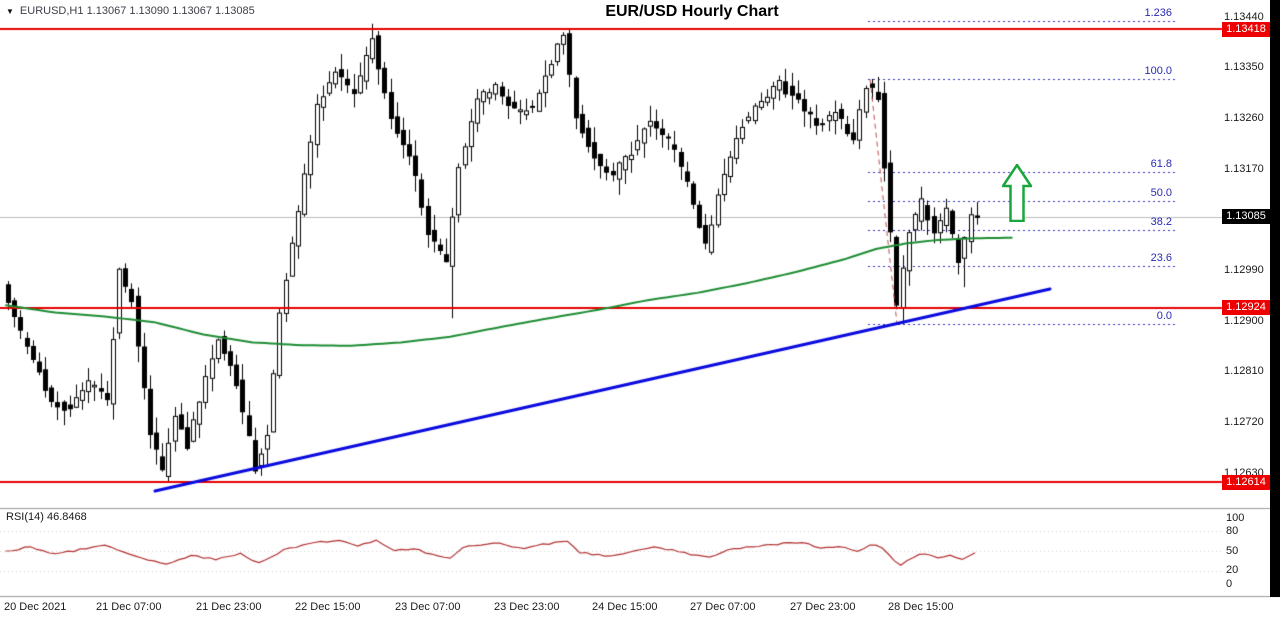 This screenshot has height=619, width=1280. I want to click on time-axis-label: 21 Dec 07:00, so click(129, 607).